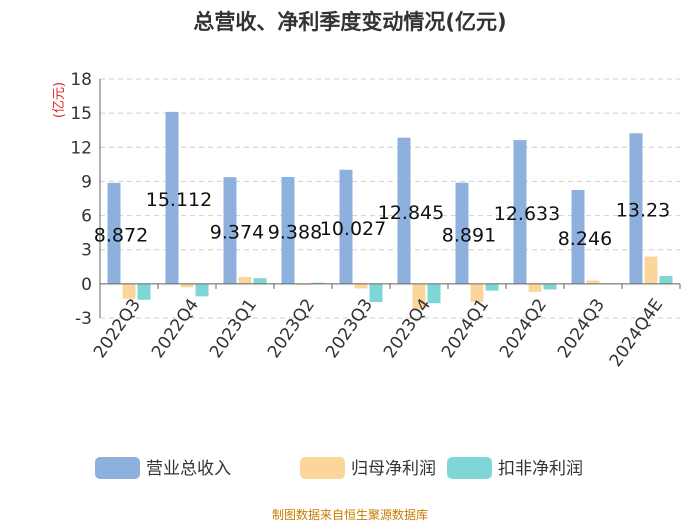 The width and height of the screenshot is (700, 525). I want to click on y-tick-label: 18, so click(81, 80).